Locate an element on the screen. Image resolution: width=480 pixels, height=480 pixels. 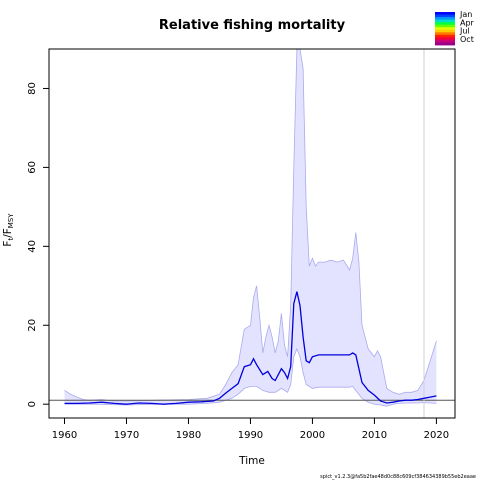
y-tick-label: 80 is located at coordinates (32, 88).